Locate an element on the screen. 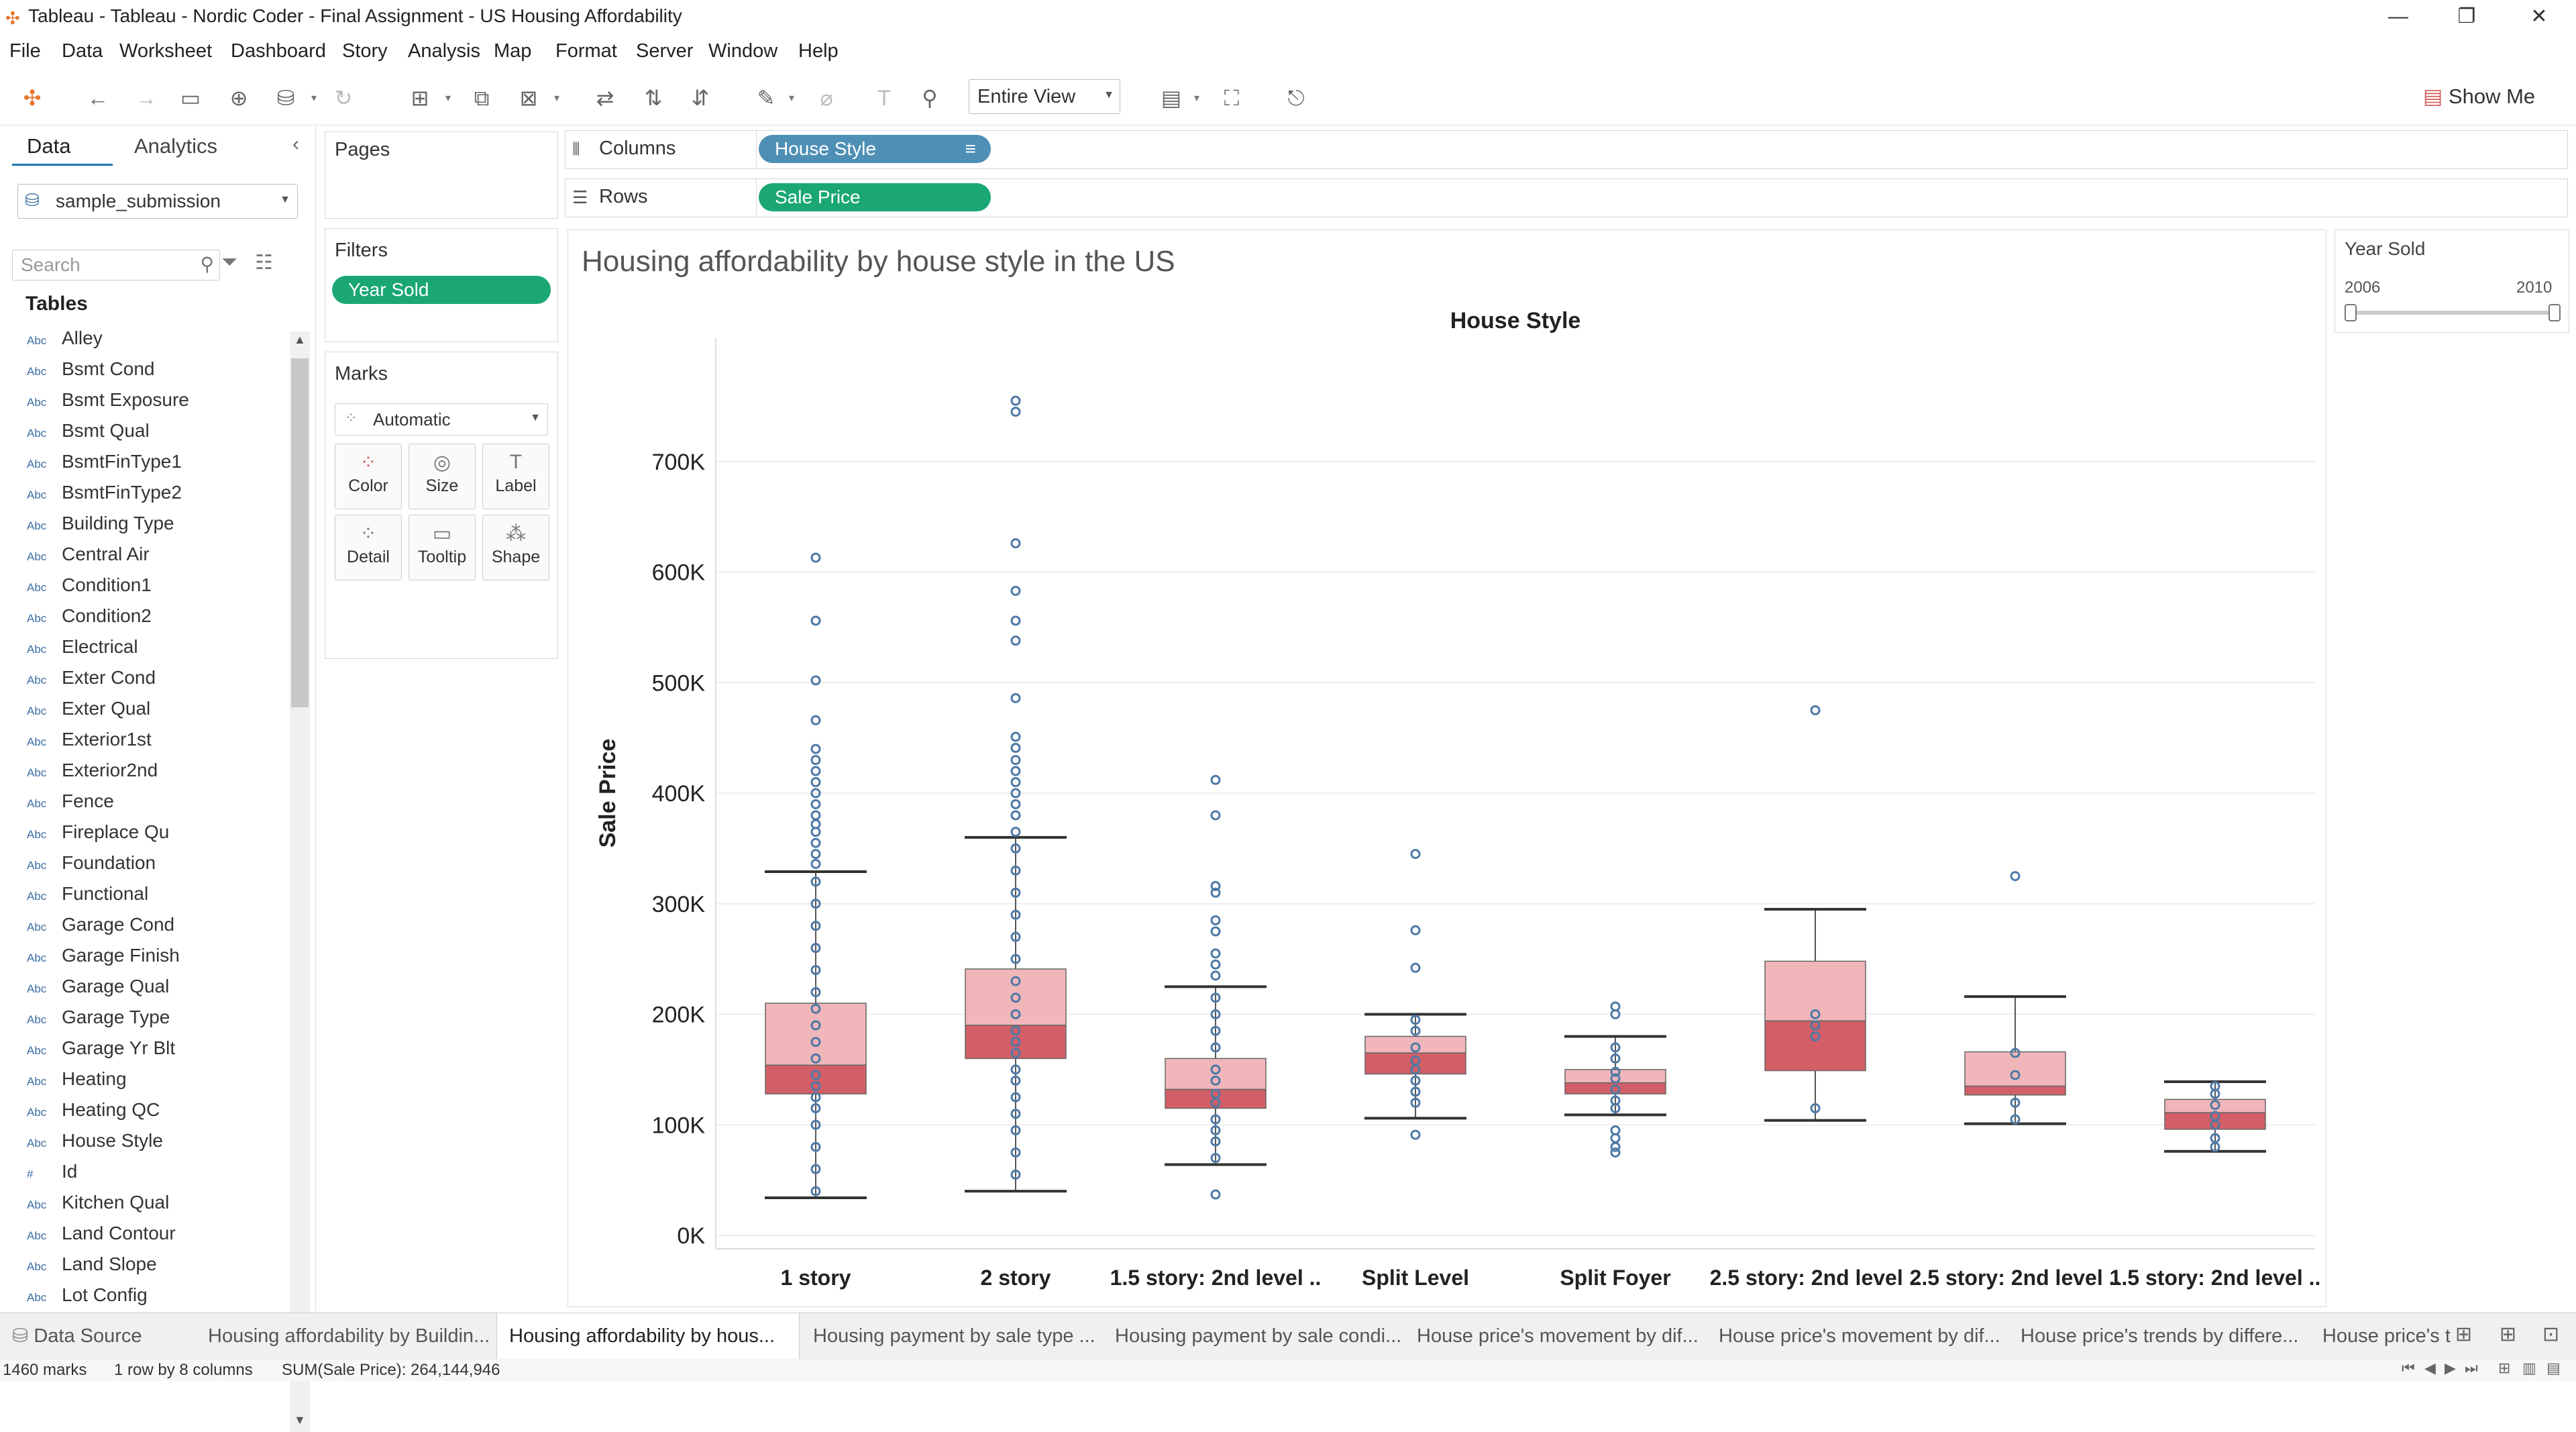 This screenshot has height=1432, width=2576. box-upper is located at coordinates (1016, 997).